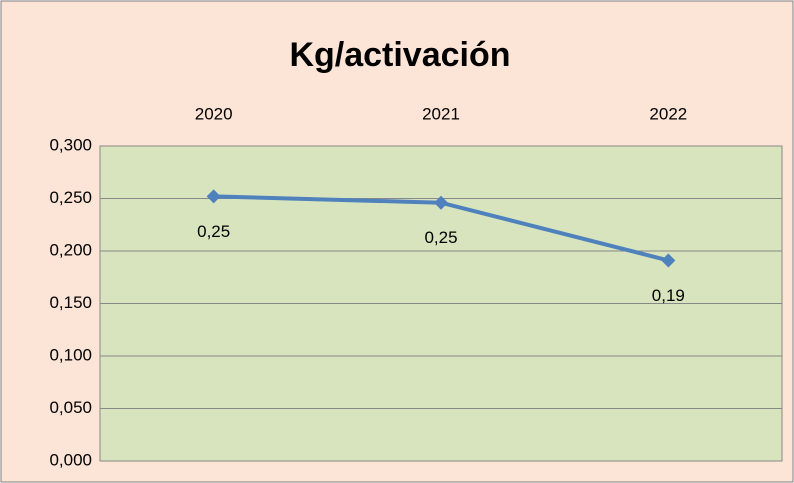 The width and height of the screenshot is (794, 483). What do you see at coordinates (668, 295) in the screenshot?
I see `data-label: 0,19` at bounding box center [668, 295].